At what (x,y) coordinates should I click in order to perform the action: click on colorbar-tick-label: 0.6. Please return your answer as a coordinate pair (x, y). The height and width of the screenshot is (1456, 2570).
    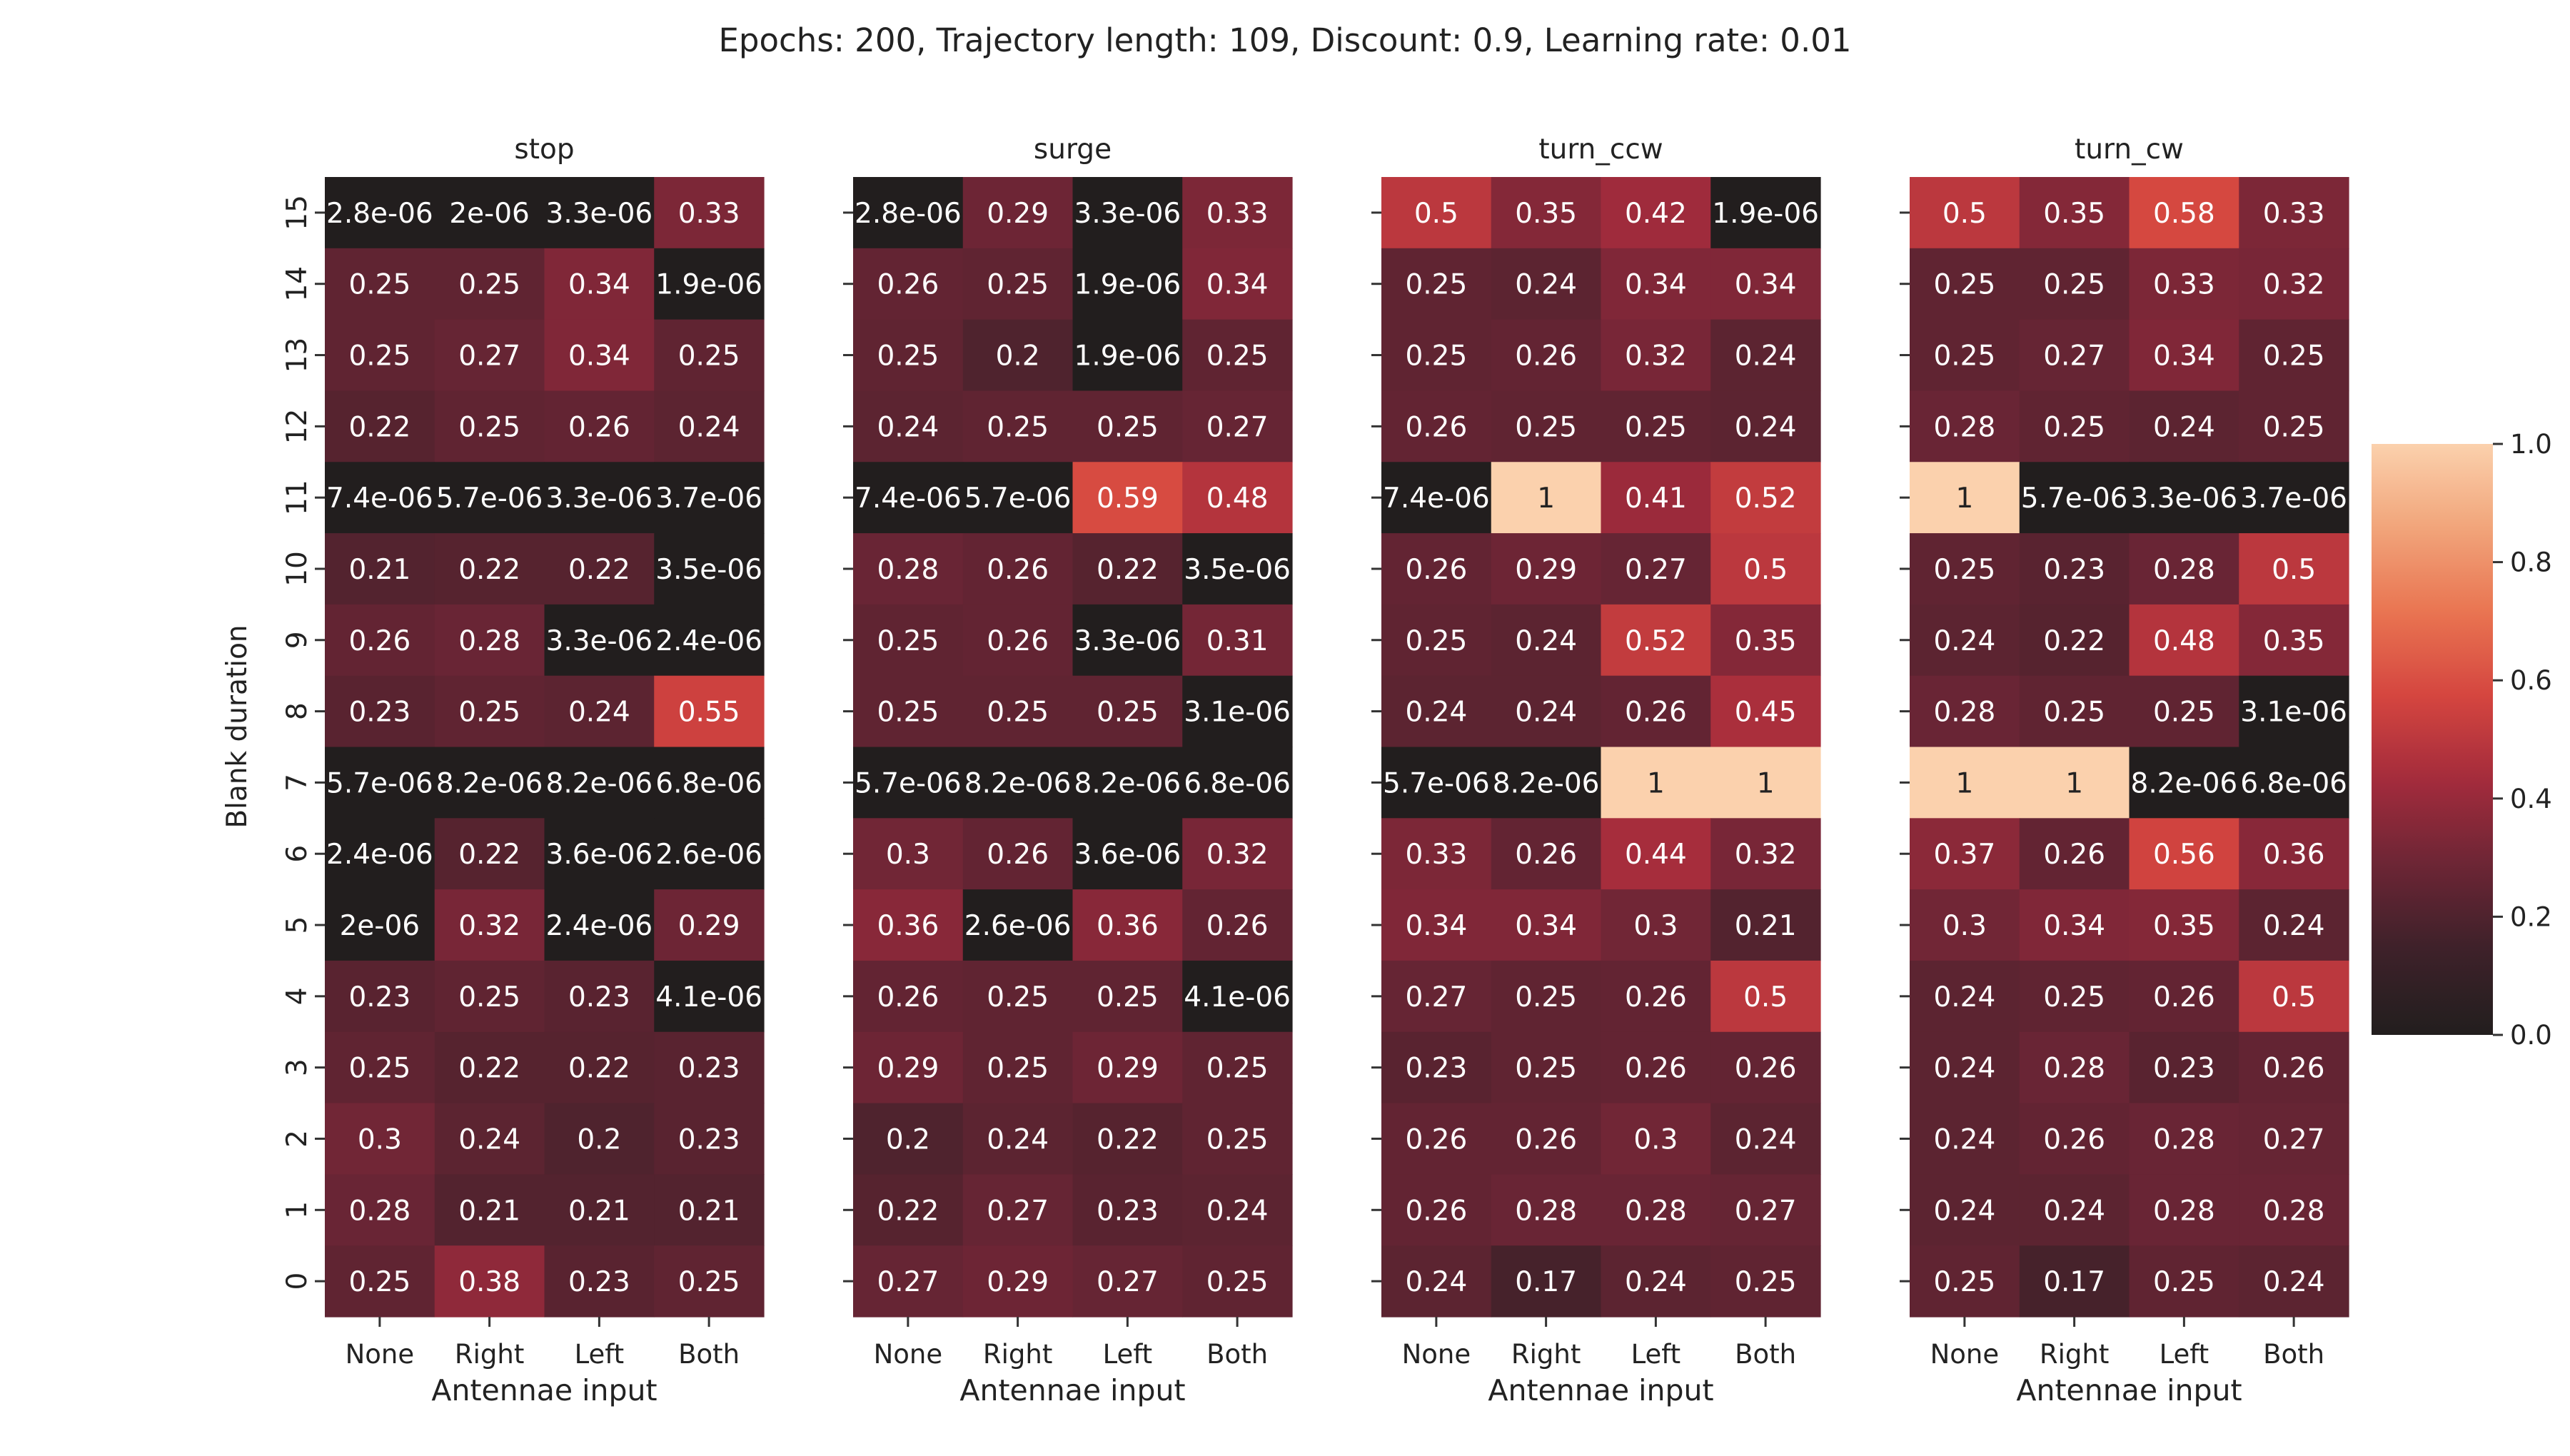
    Looking at the image, I should click on (2531, 680).